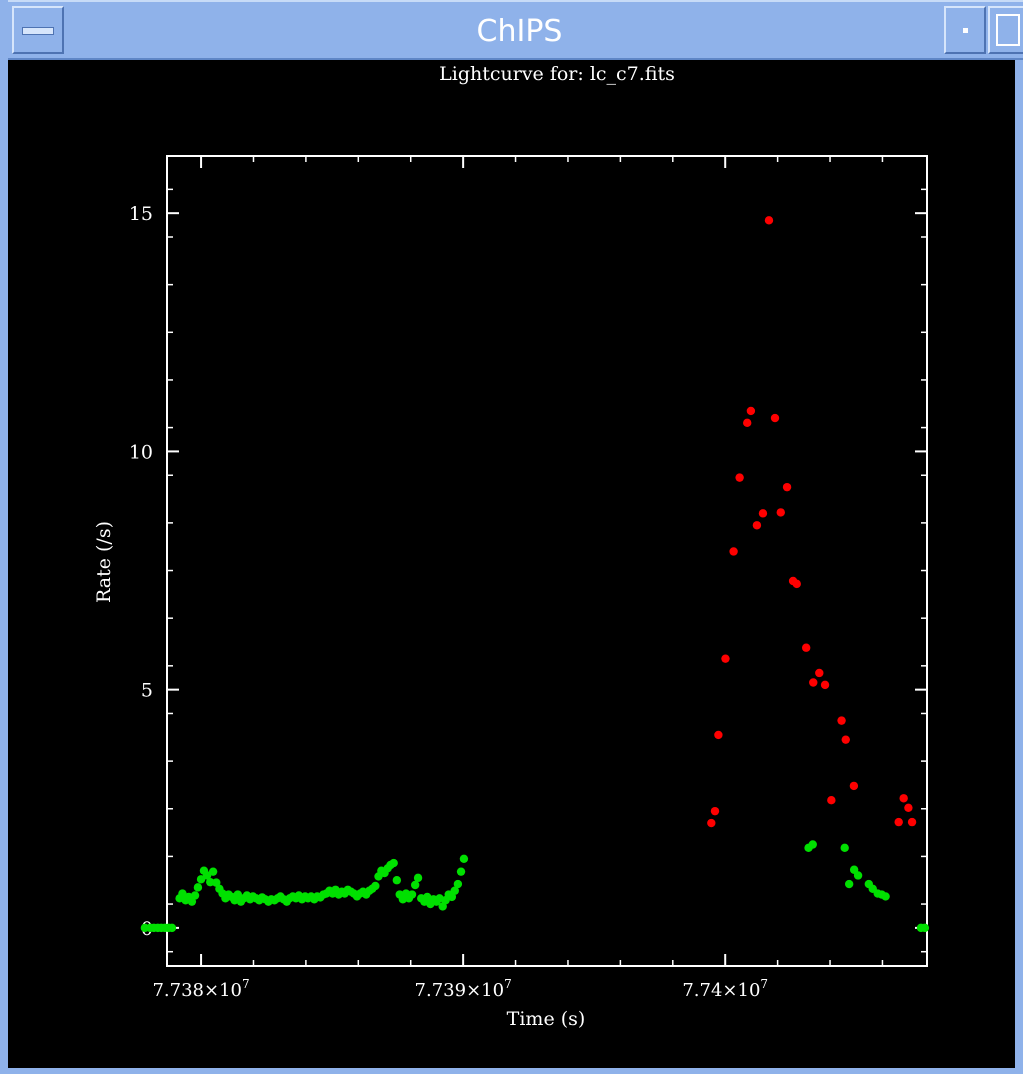 The image size is (1023, 1074). What do you see at coordinates (104, 562) in the screenshot?
I see `y-axis-label: Rate (/s)` at bounding box center [104, 562].